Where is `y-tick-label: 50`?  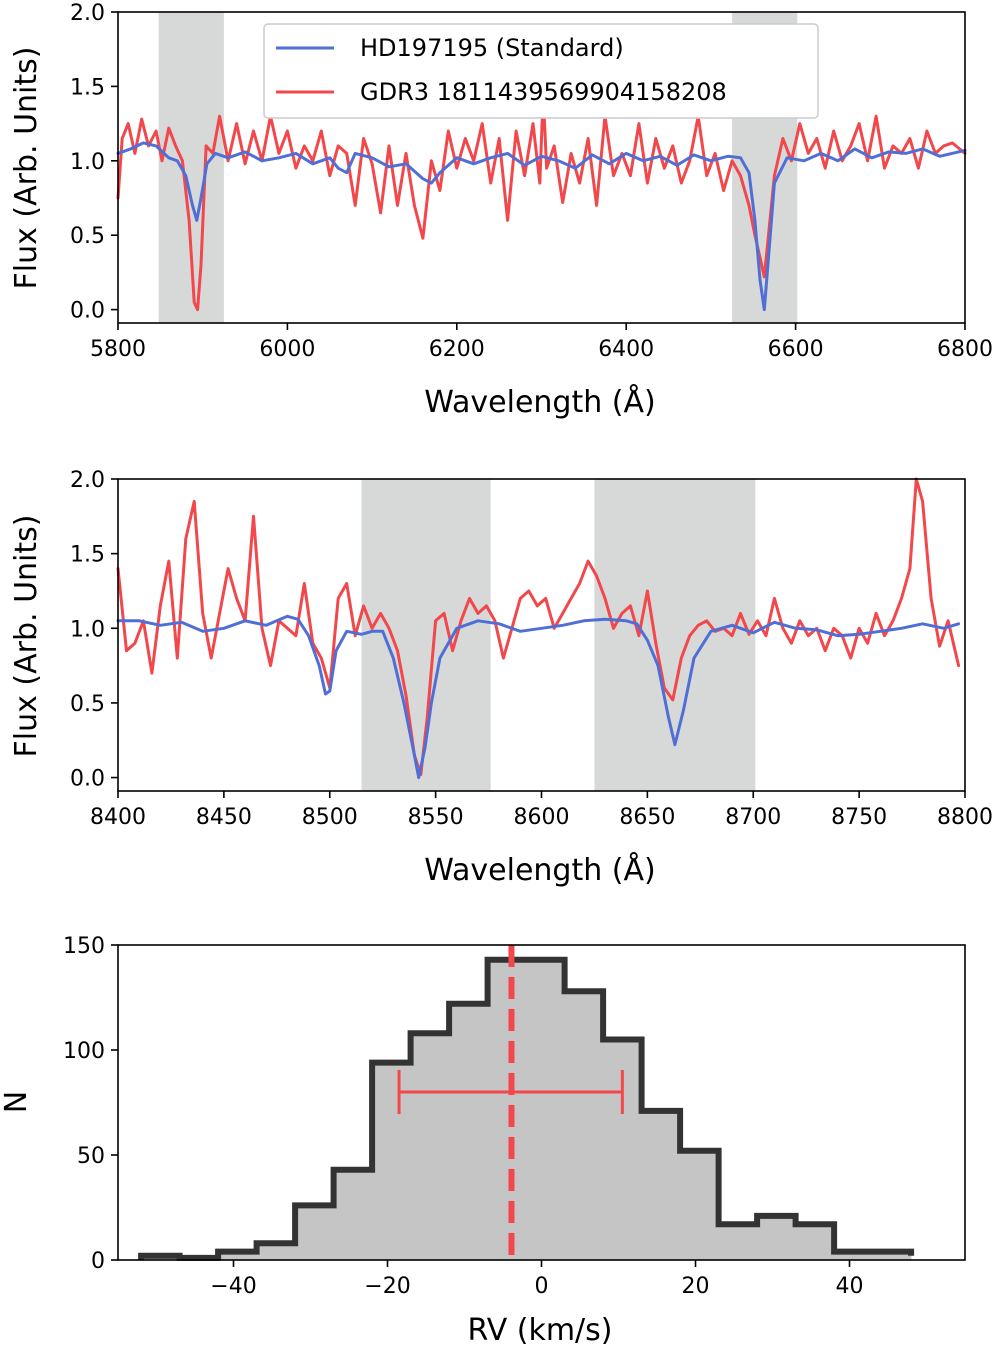 y-tick-label: 50 is located at coordinates (91, 1156).